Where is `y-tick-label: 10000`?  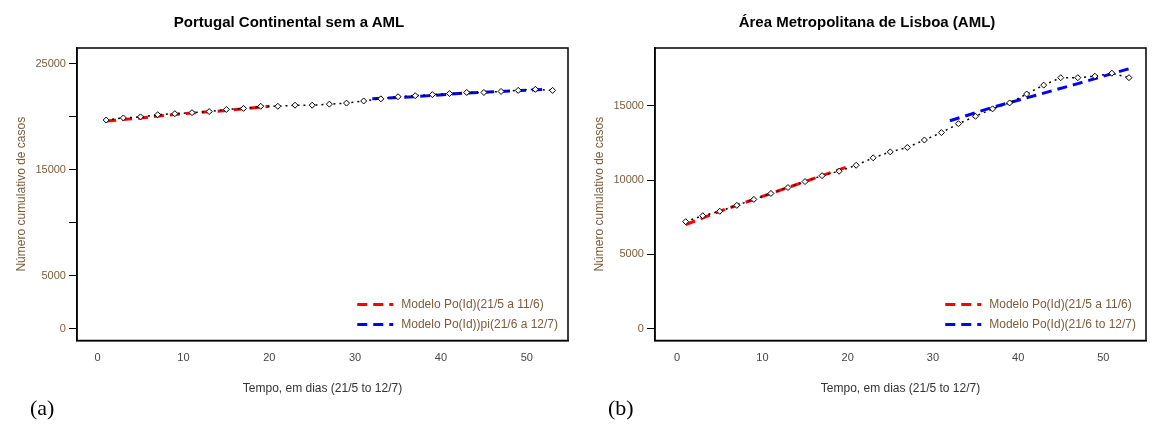 y-tick-label: 10000 is located at coordinates (628, 179).